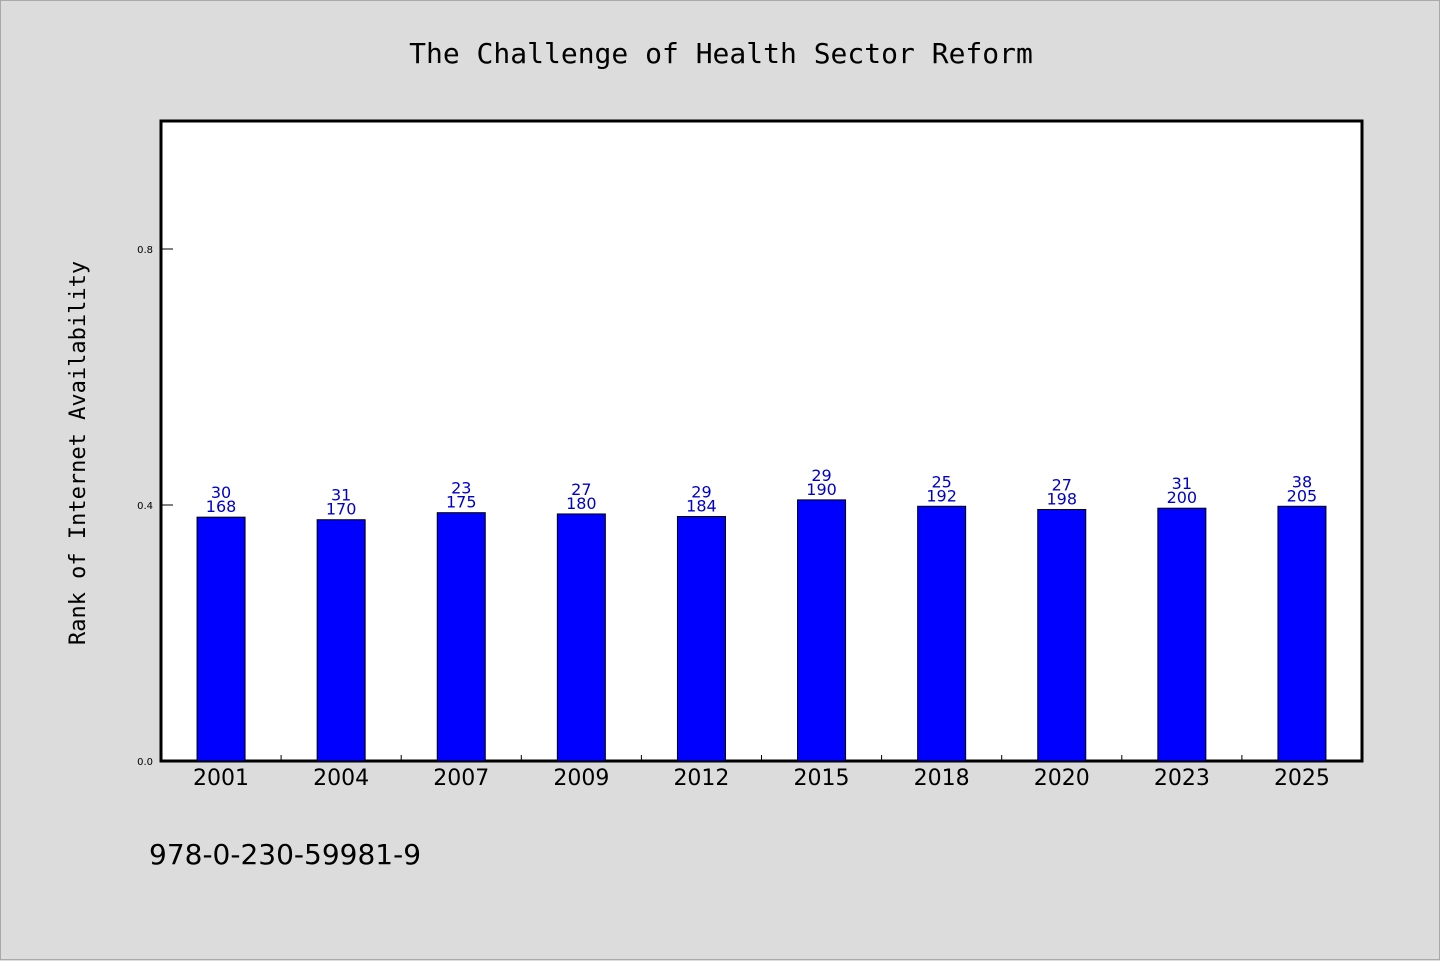 The image size is (1440, 961). Describe the element at coordinates (221, 492) in the screenshot. I see `data-label-top: 30` at that location.